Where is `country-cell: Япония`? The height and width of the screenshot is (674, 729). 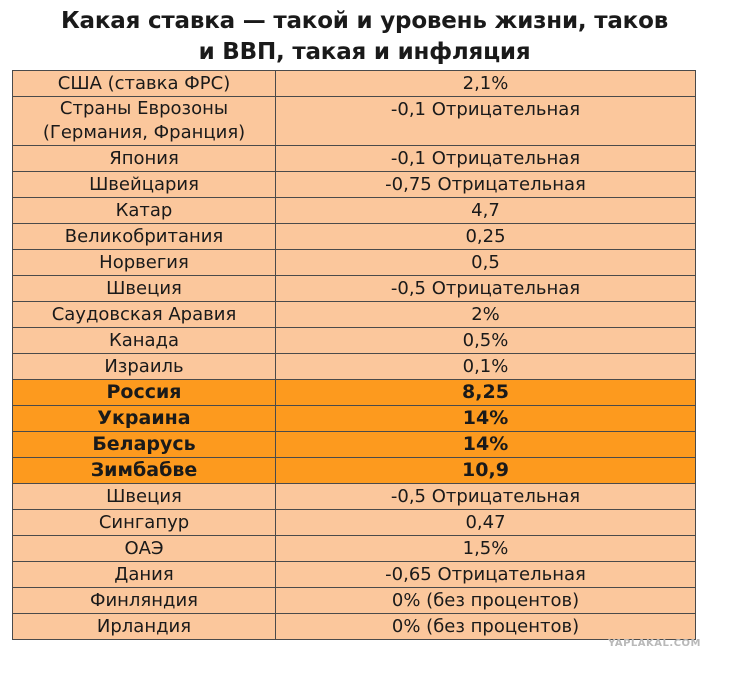 country-cell: Япония is located at coordinates (144, 158).